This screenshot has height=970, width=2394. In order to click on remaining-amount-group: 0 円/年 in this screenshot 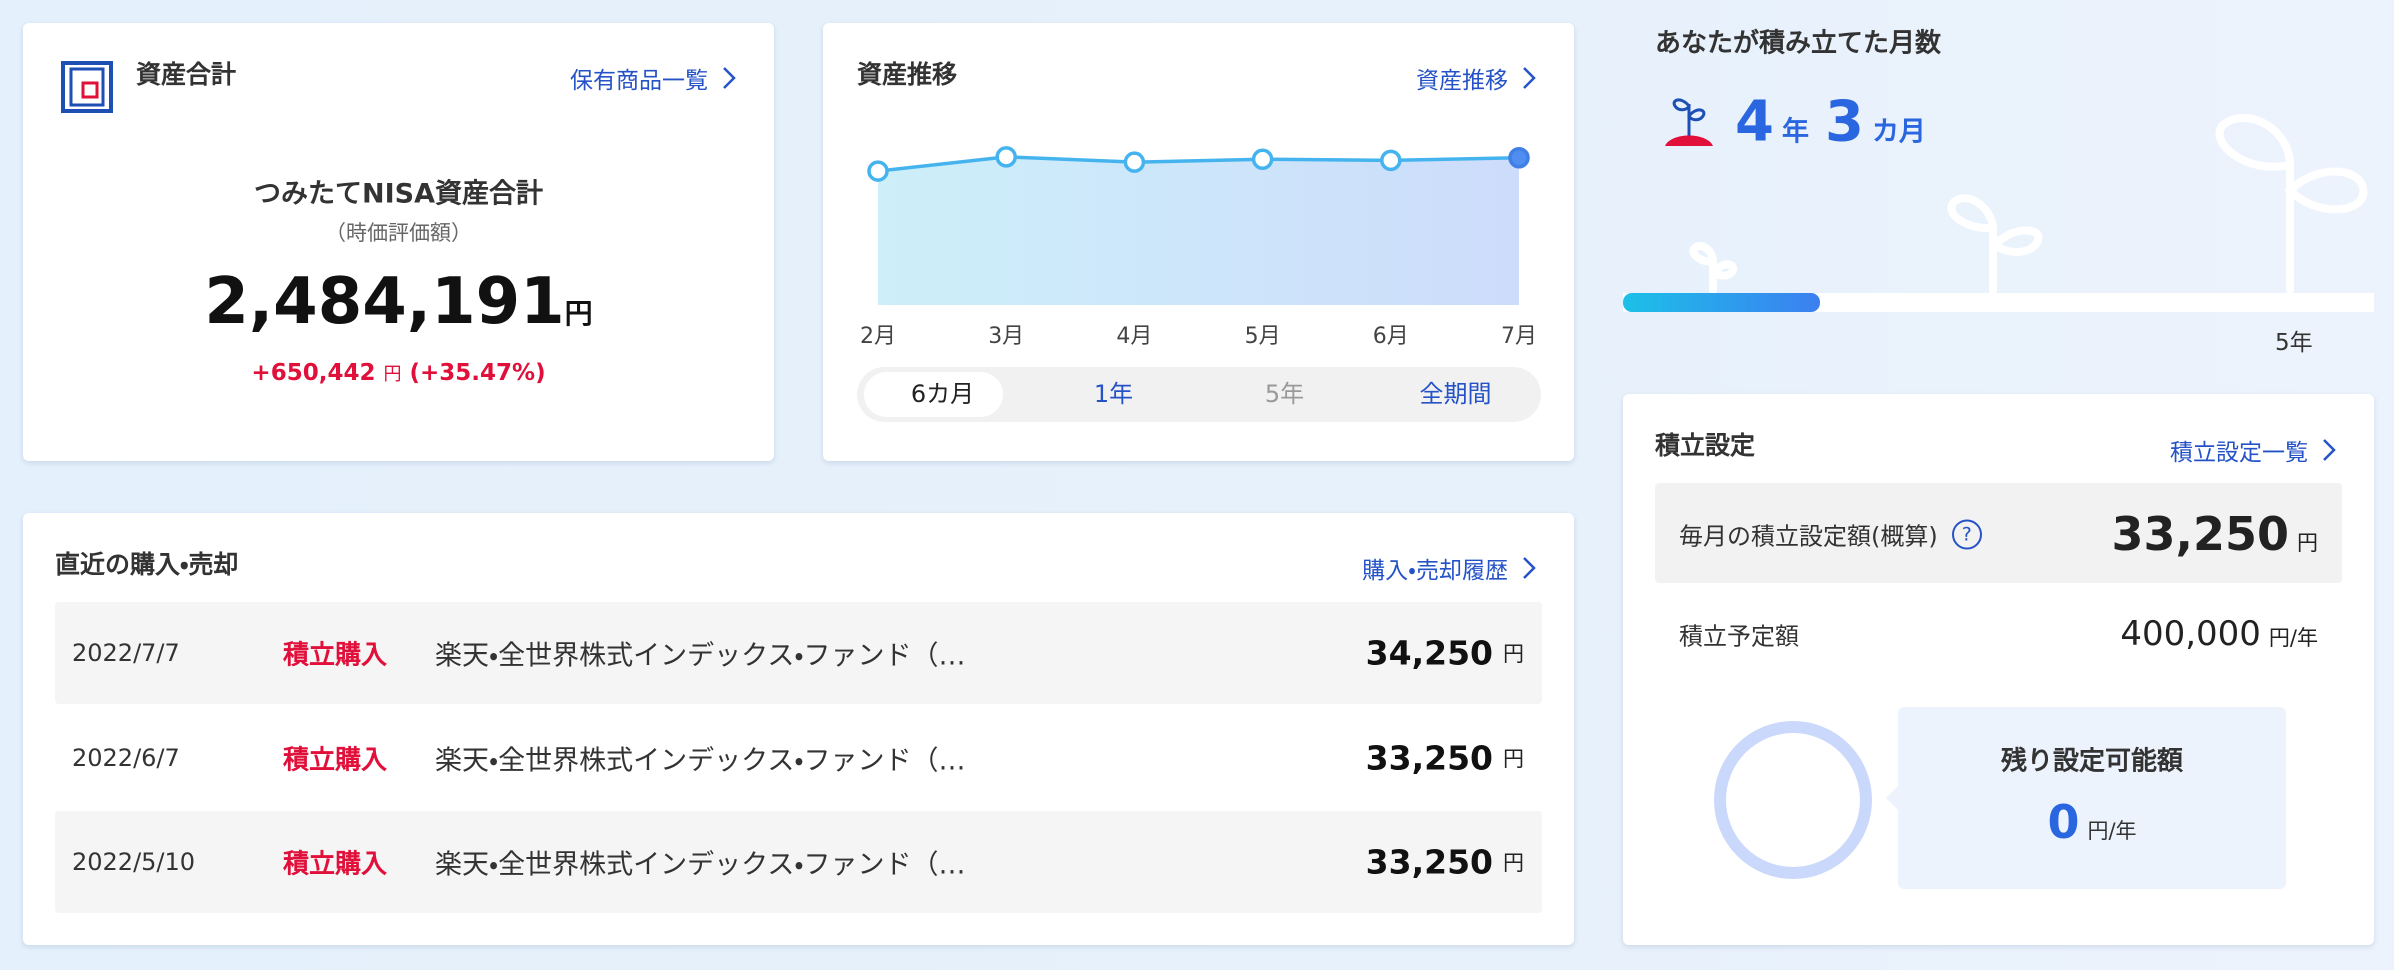, I will do `click(2092, 822)`.